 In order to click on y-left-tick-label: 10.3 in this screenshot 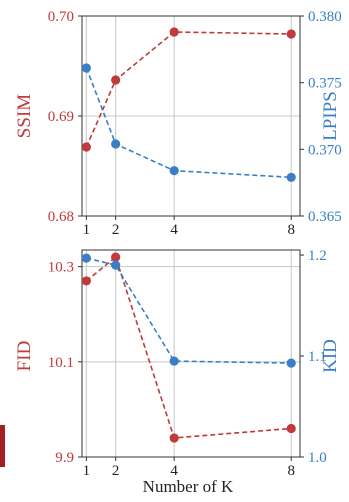, I will do `click(61, 268)`.